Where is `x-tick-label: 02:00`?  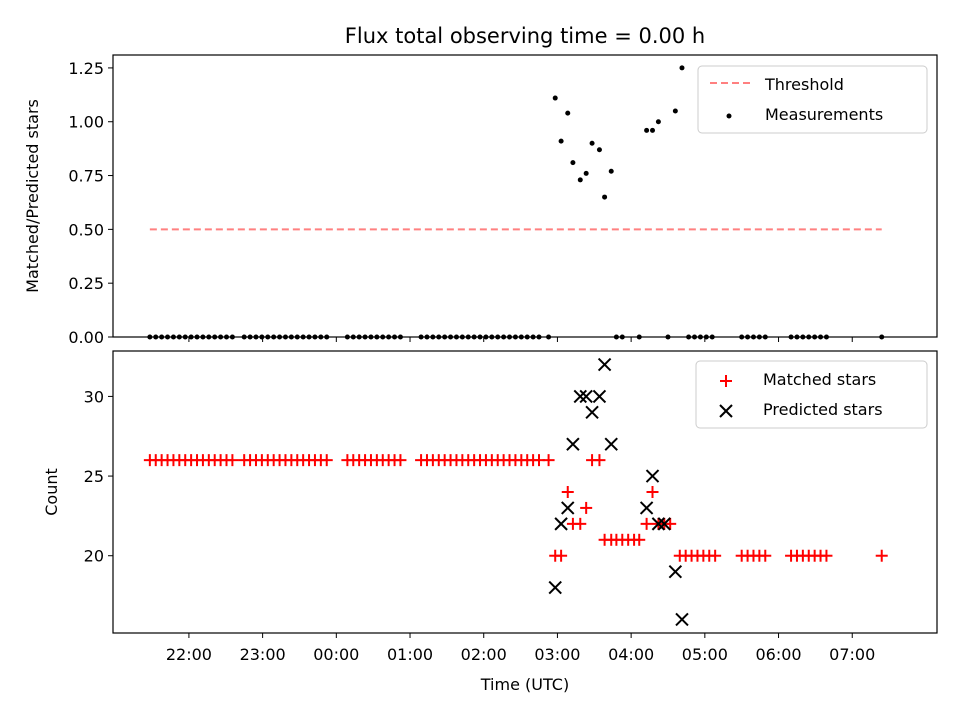
x-tick-label: 02:00 is located at coordinates (484, 654).